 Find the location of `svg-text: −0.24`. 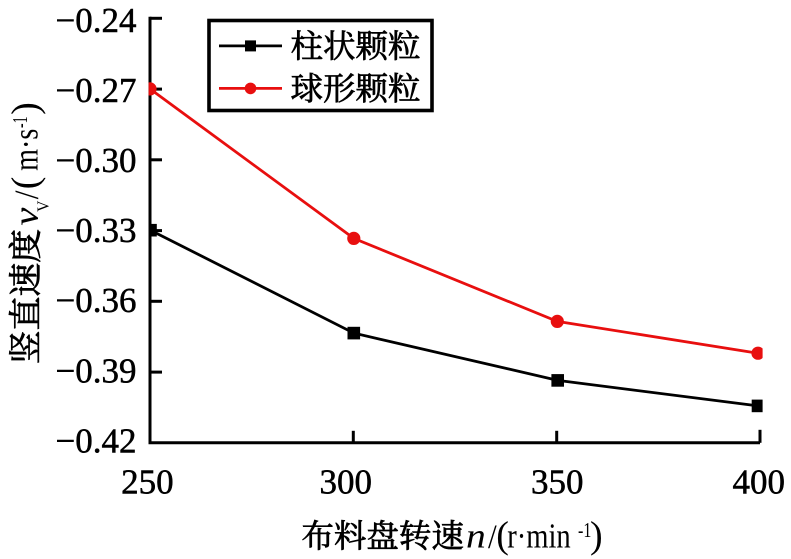

svg-text: −0.24 is located at coordinates (96, 20).